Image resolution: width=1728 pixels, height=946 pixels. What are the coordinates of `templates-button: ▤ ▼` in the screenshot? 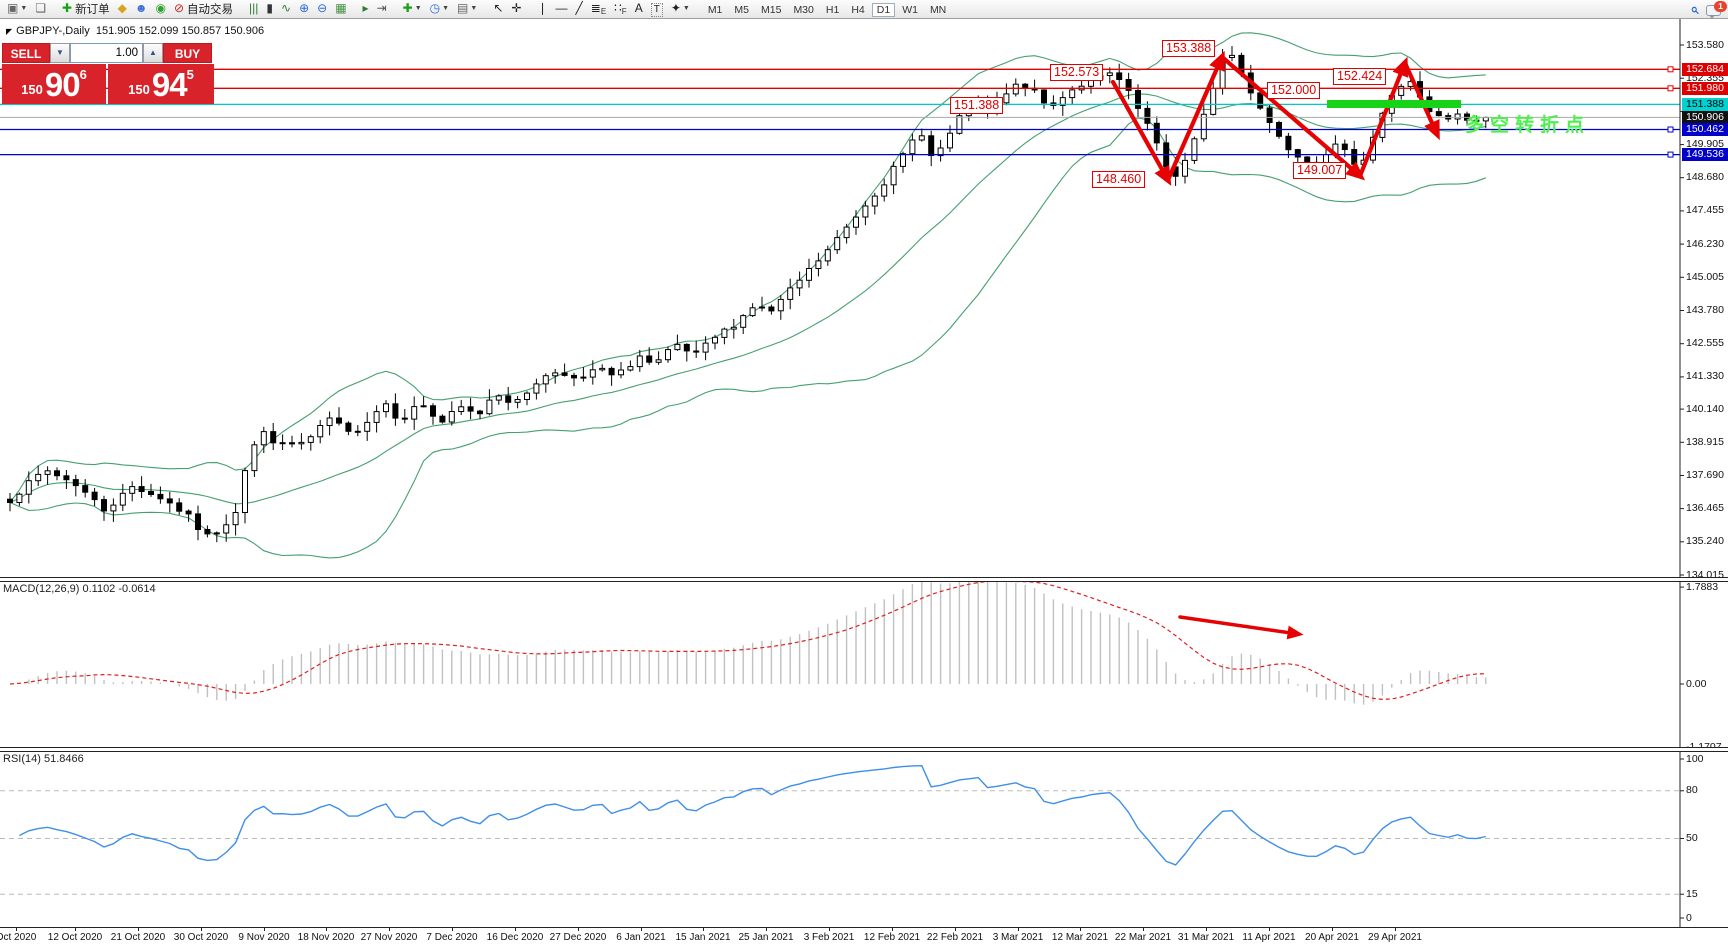 It's located at (467, 8).